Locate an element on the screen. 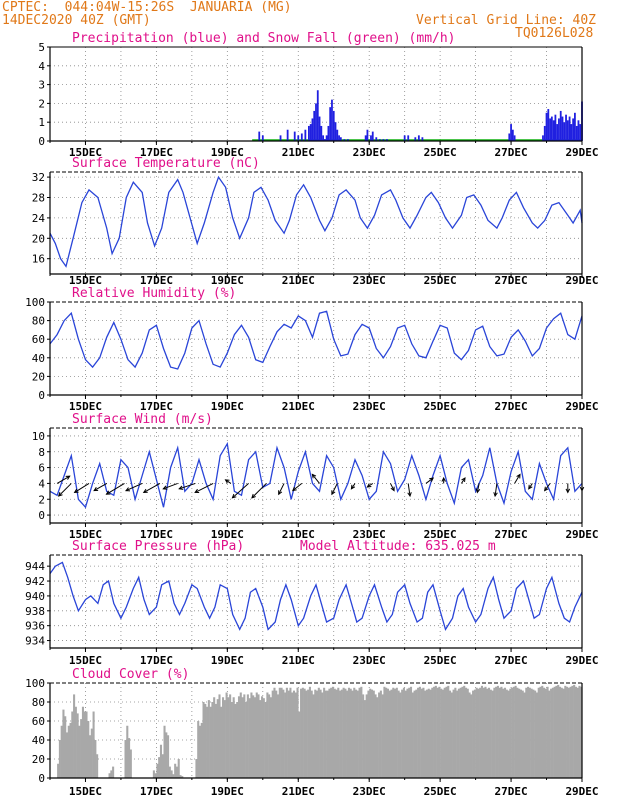 The image size is (618, 800). y-tick-label: 10 is located at coordinates (38, 436).